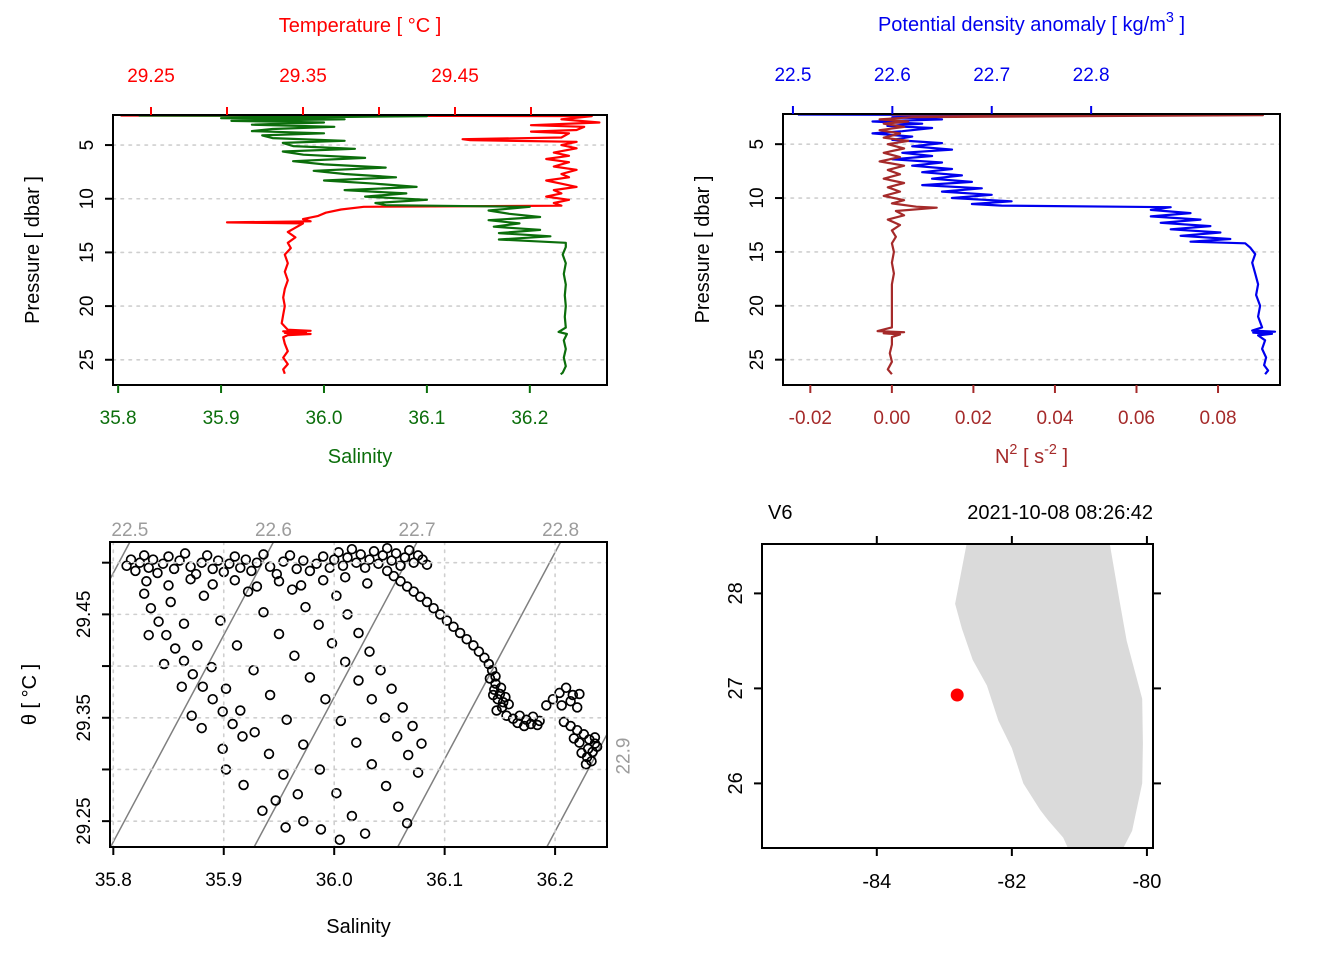 The height and width of the screenshot is (960, 1344). I want to click on label-part: ], so click(1179, 25).